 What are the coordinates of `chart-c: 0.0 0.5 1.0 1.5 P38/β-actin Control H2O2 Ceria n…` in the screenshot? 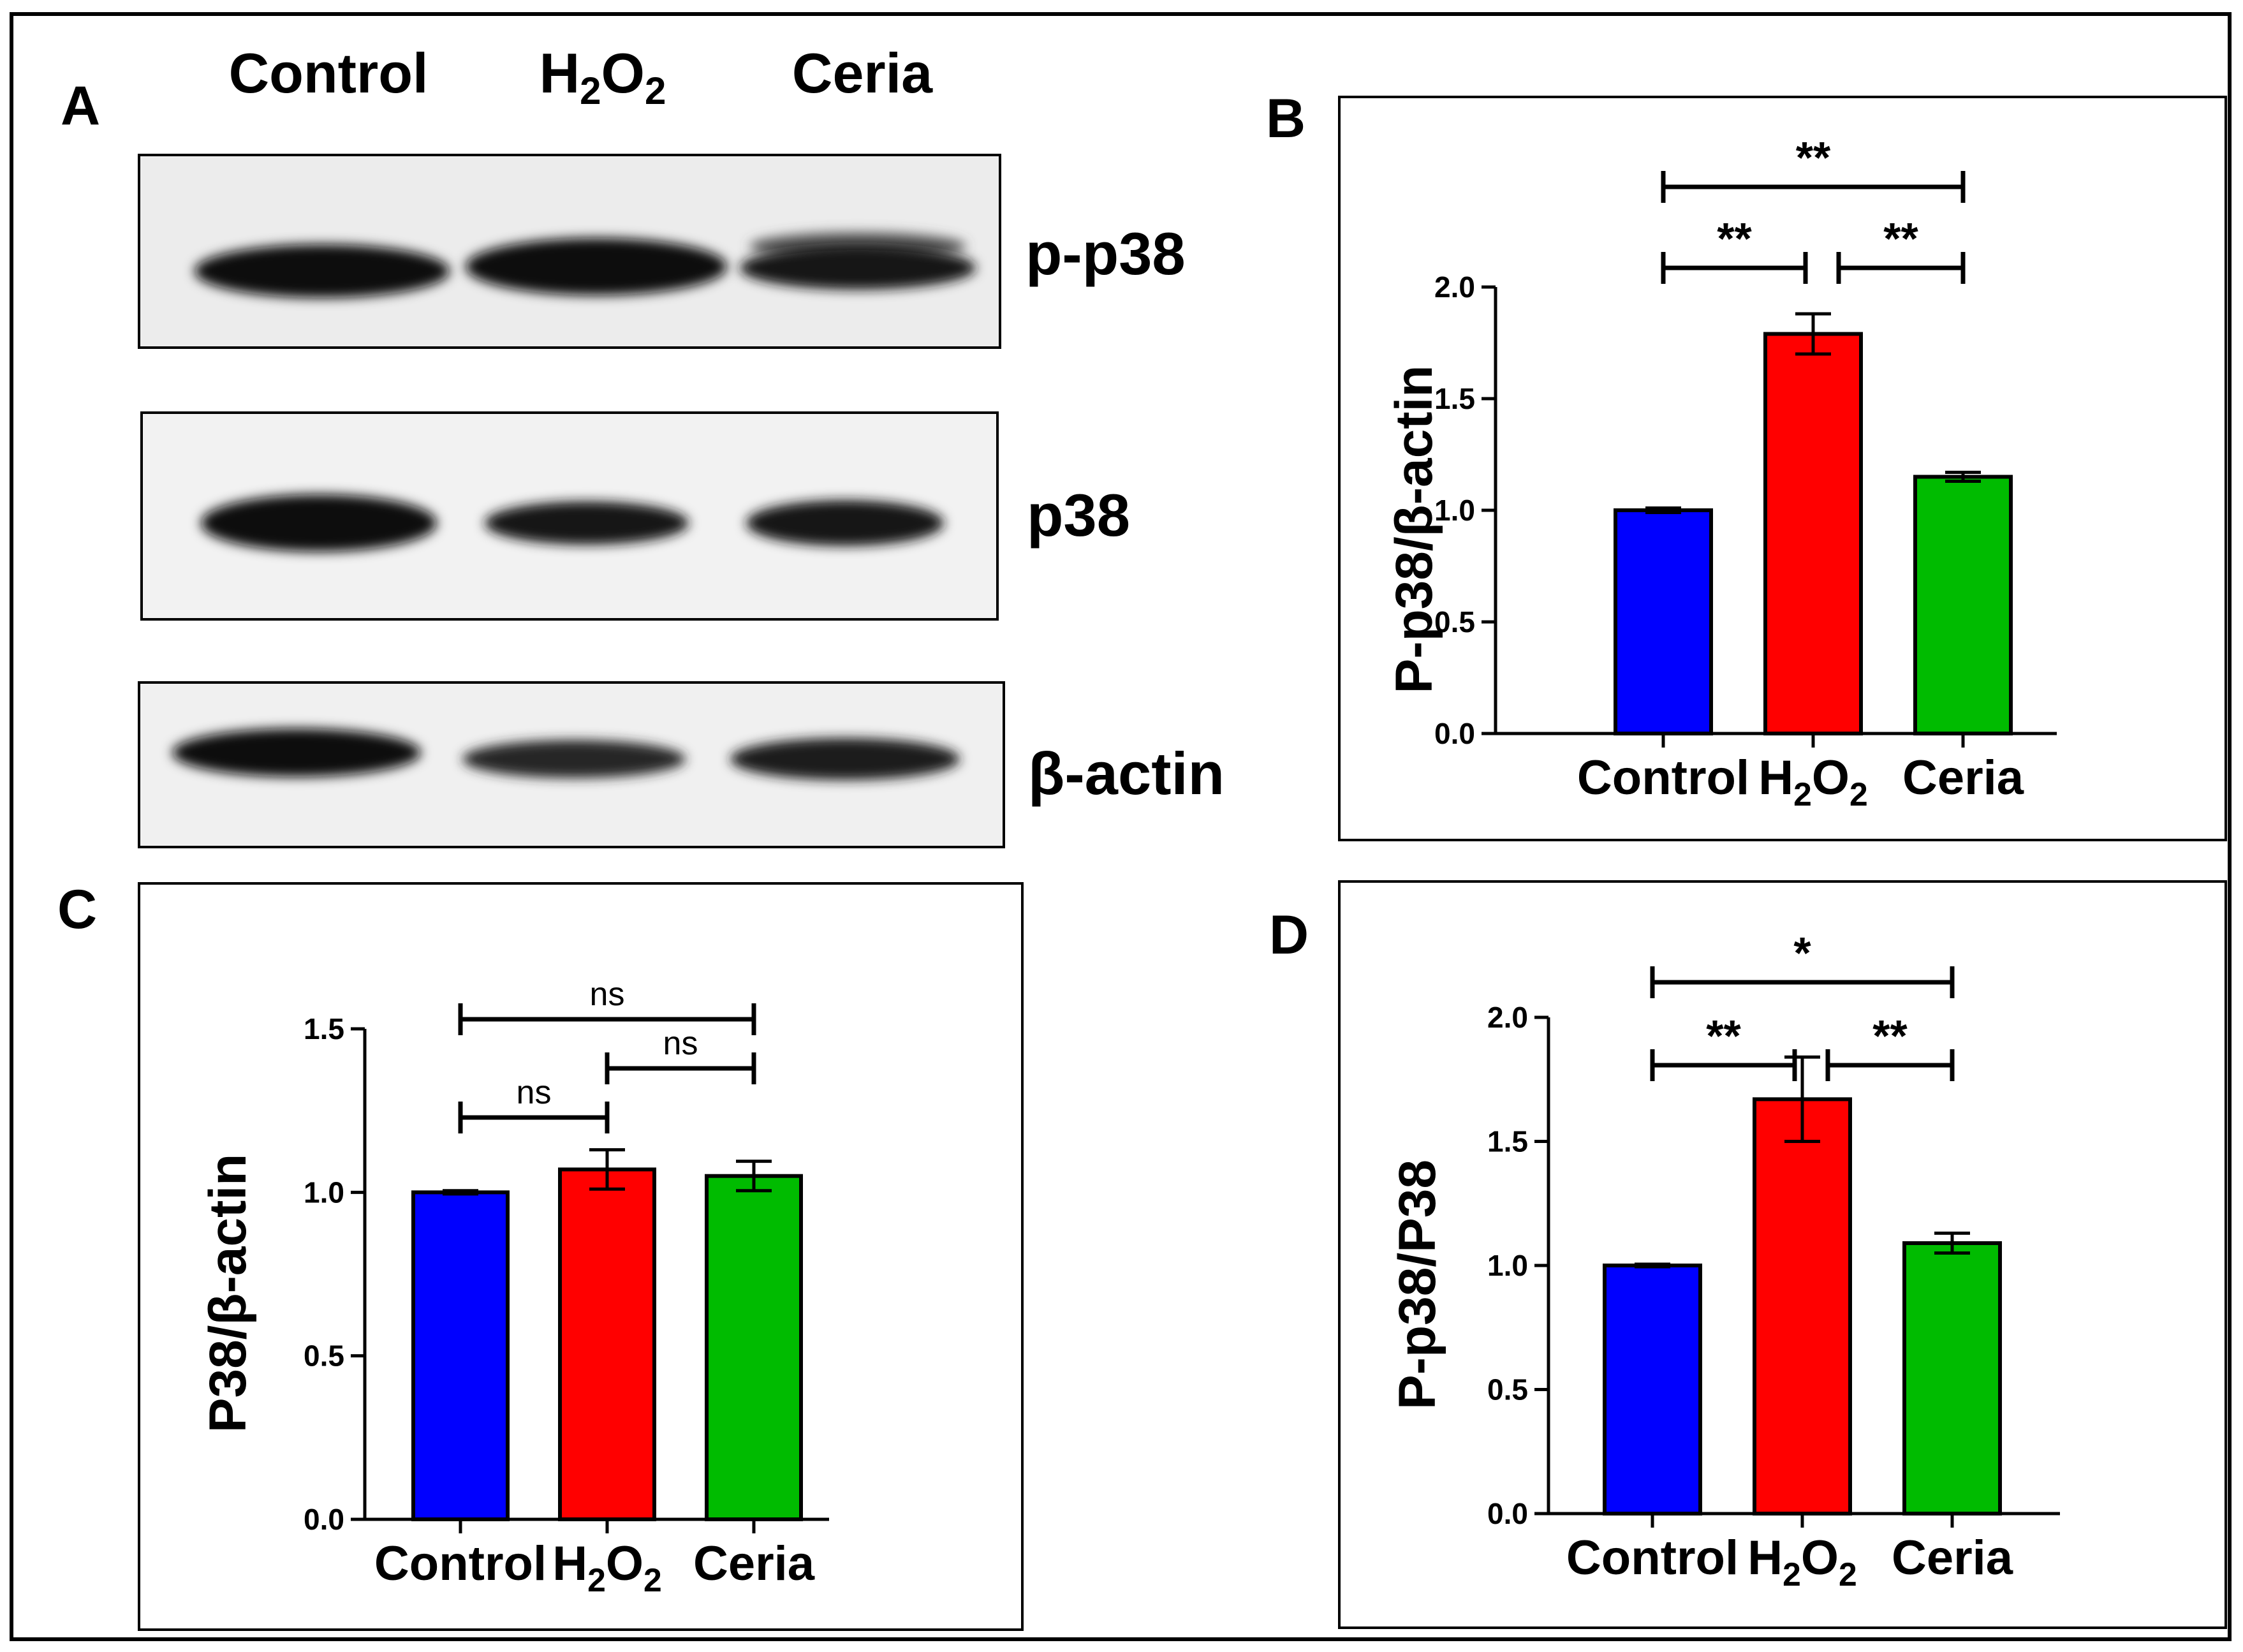 It's located at (514, 1287).